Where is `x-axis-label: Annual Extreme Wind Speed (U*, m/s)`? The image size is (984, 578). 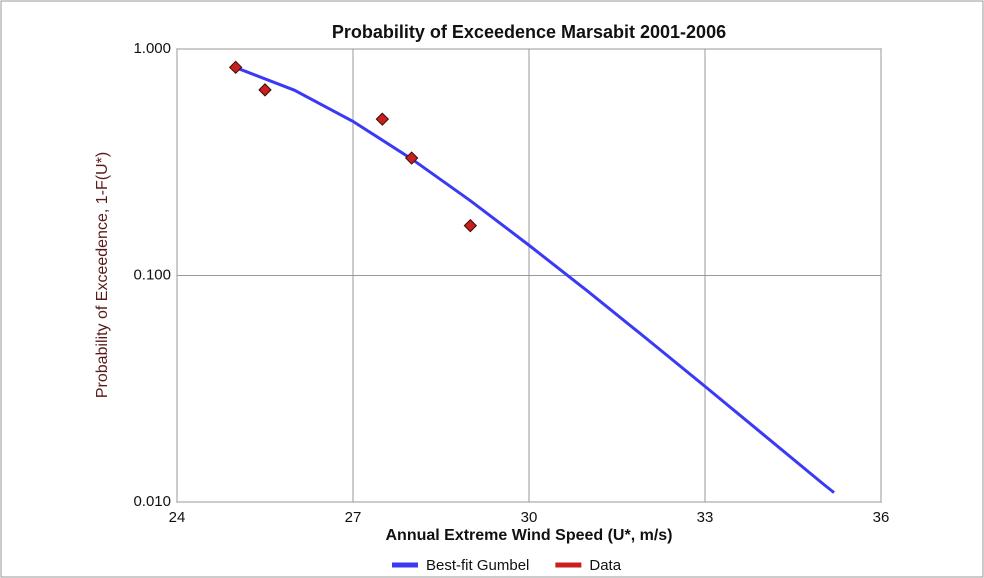
x-axis-label: Annual Extreme Wind Speed (U*, m/s) is located at coordinates (528, 535).